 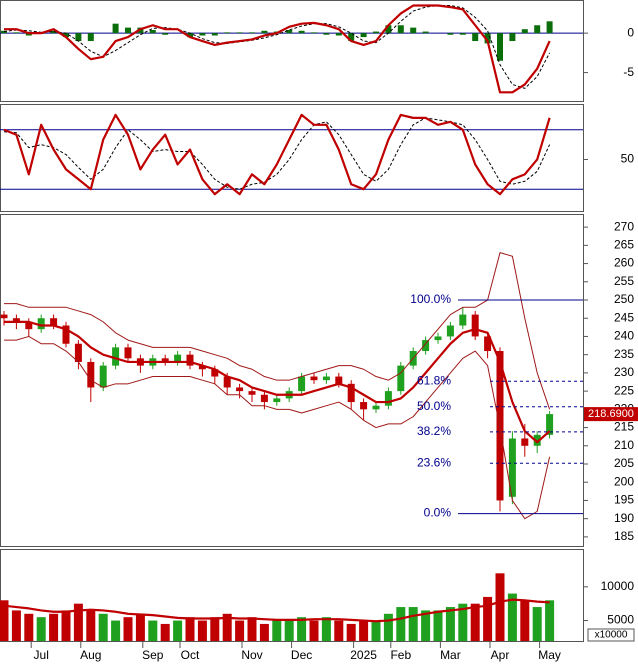 I want to click on last-price-label: 218.6900, so click(x=611, y=414).